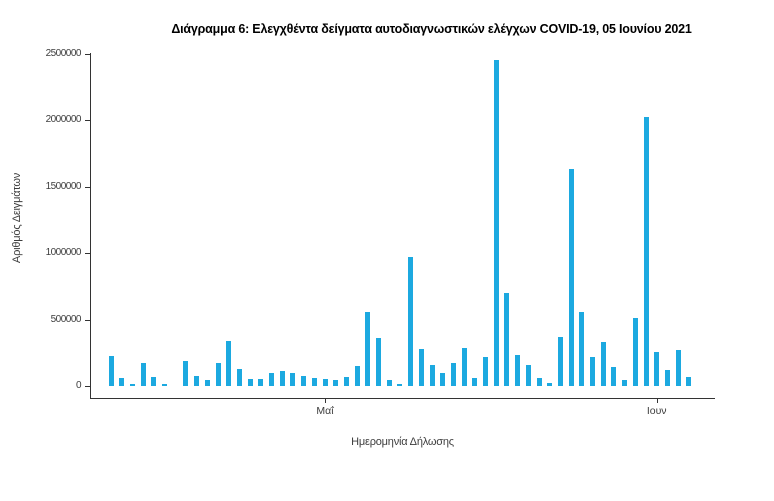 The image size is (774, 501). What do you see at coordinates (402, 398) in the screenshot?
I see `x-axis-line` at bounding box center [402, 398].